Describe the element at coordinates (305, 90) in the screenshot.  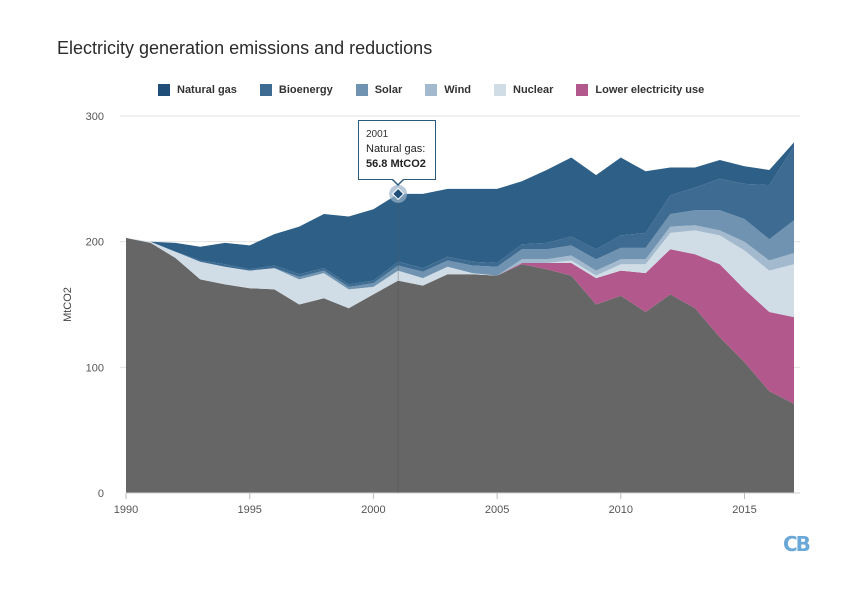
I see `legend-label: Bioenergy` at that location.